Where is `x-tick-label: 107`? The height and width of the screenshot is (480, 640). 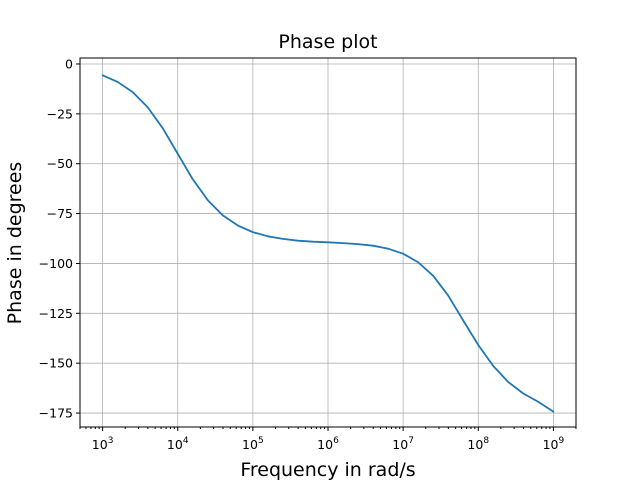 x-tick-label: 107 is located at coordinates (403, 444).